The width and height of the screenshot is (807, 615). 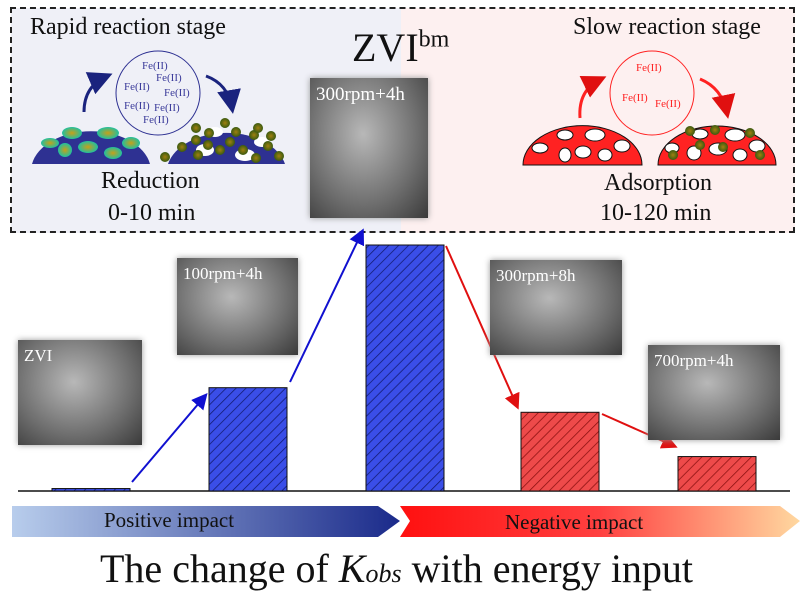 I want to click on caption-k: K, so click(x=352, y=568).